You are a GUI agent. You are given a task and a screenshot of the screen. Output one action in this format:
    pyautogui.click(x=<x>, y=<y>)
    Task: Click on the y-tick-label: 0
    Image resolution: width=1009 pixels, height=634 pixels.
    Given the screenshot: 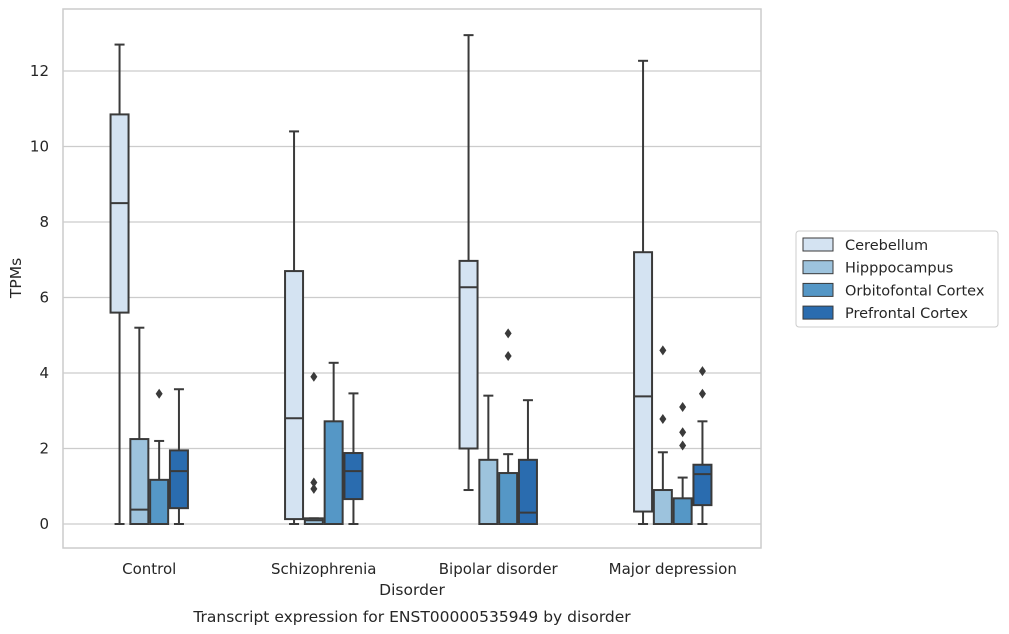 What is the action you would take?
    pyautogui.click(x=44, y=524)
    